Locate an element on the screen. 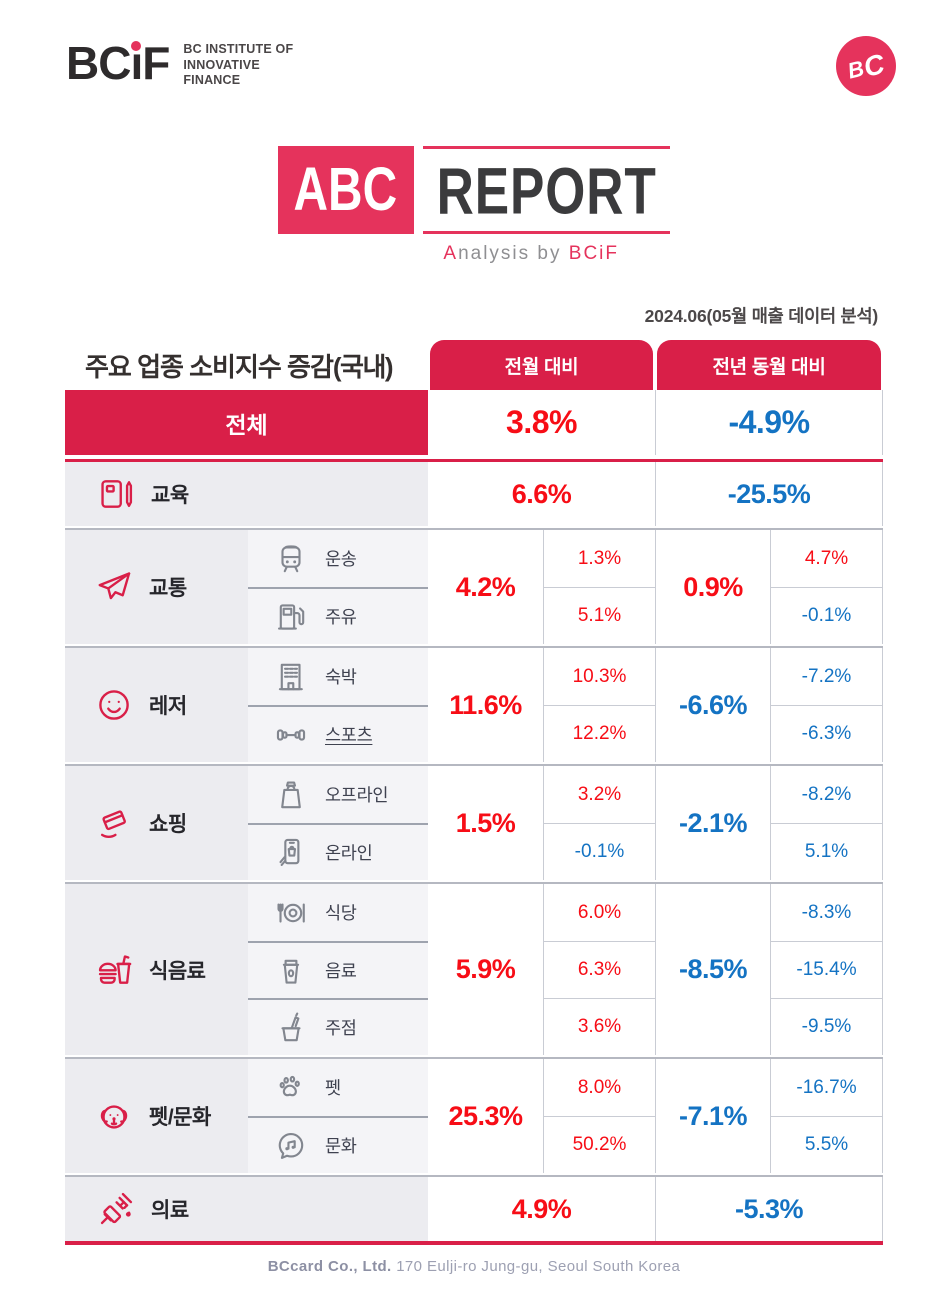 The width and height of the screenshot is (948, 1301). dumbbell-icon is located at coordinates (291, 735).